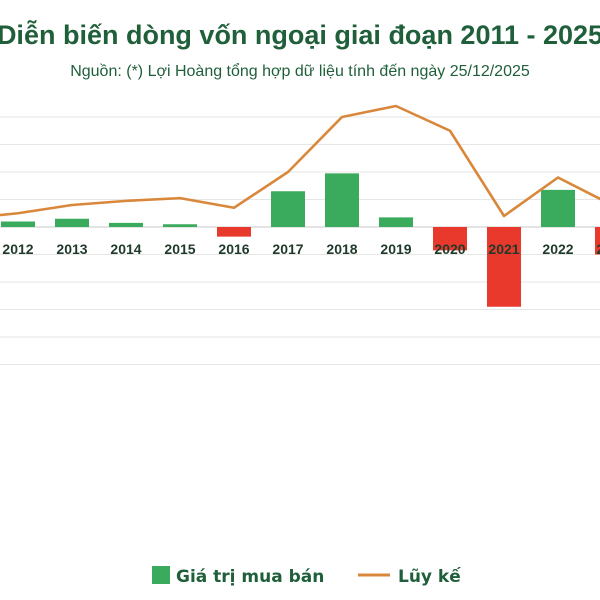 The image size is (600, 600). What do you see at coordinates (161, 575) in the screenshot?
I see `legend-swatch-bar` at bounding box center [161, 575].